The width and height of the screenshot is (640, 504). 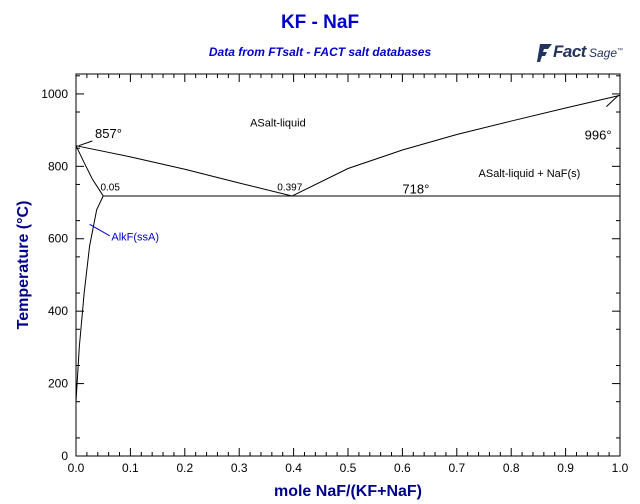 What do you see at coordinates (130, 468) in the screenshot?
I see `x-tick-label: 0.1` at bounding box center [130, 468].